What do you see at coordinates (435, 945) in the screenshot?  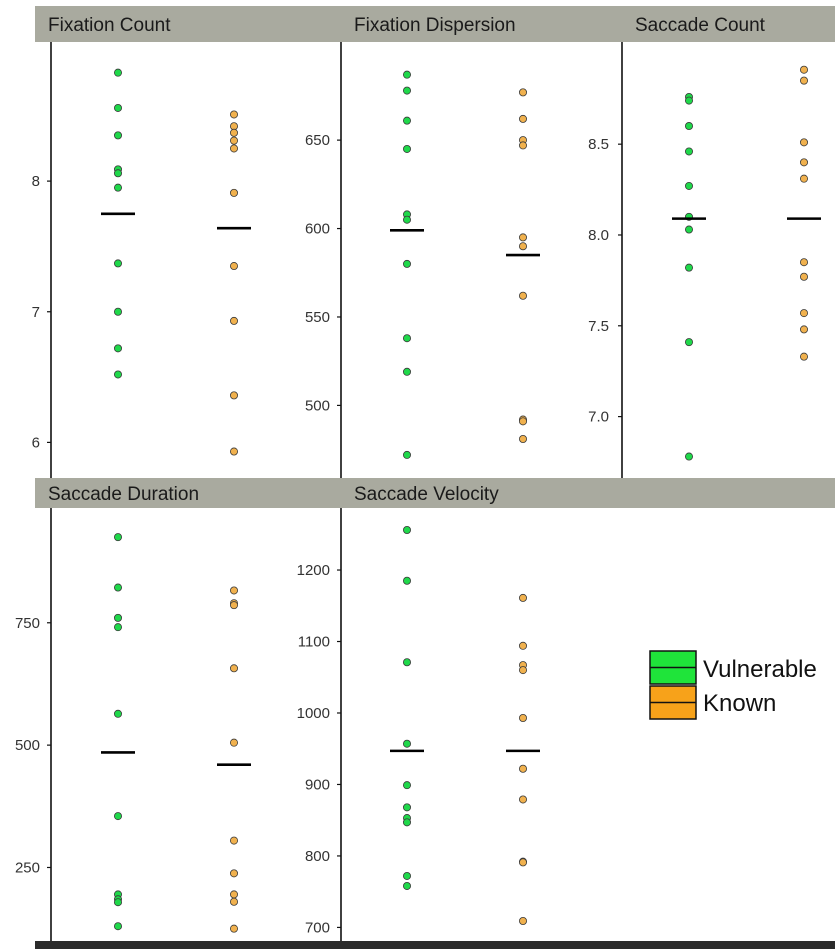 I see `bottom-bar` at bounding box center [435, 945].